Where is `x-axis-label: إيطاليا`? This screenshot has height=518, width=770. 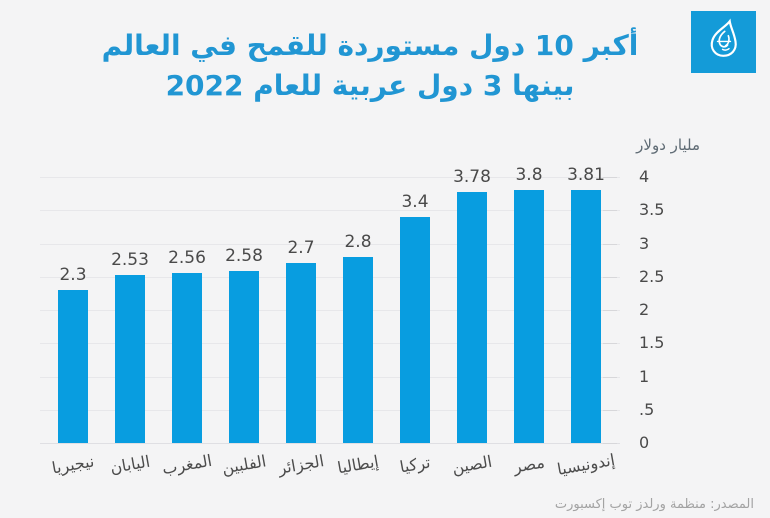
x-axis-label: إيطاليا is located at coordinates (358, 464).